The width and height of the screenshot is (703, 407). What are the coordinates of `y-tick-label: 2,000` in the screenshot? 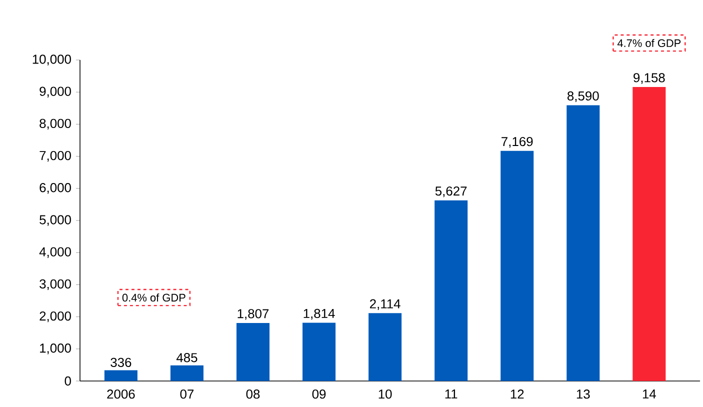 It's located at (55, 316).